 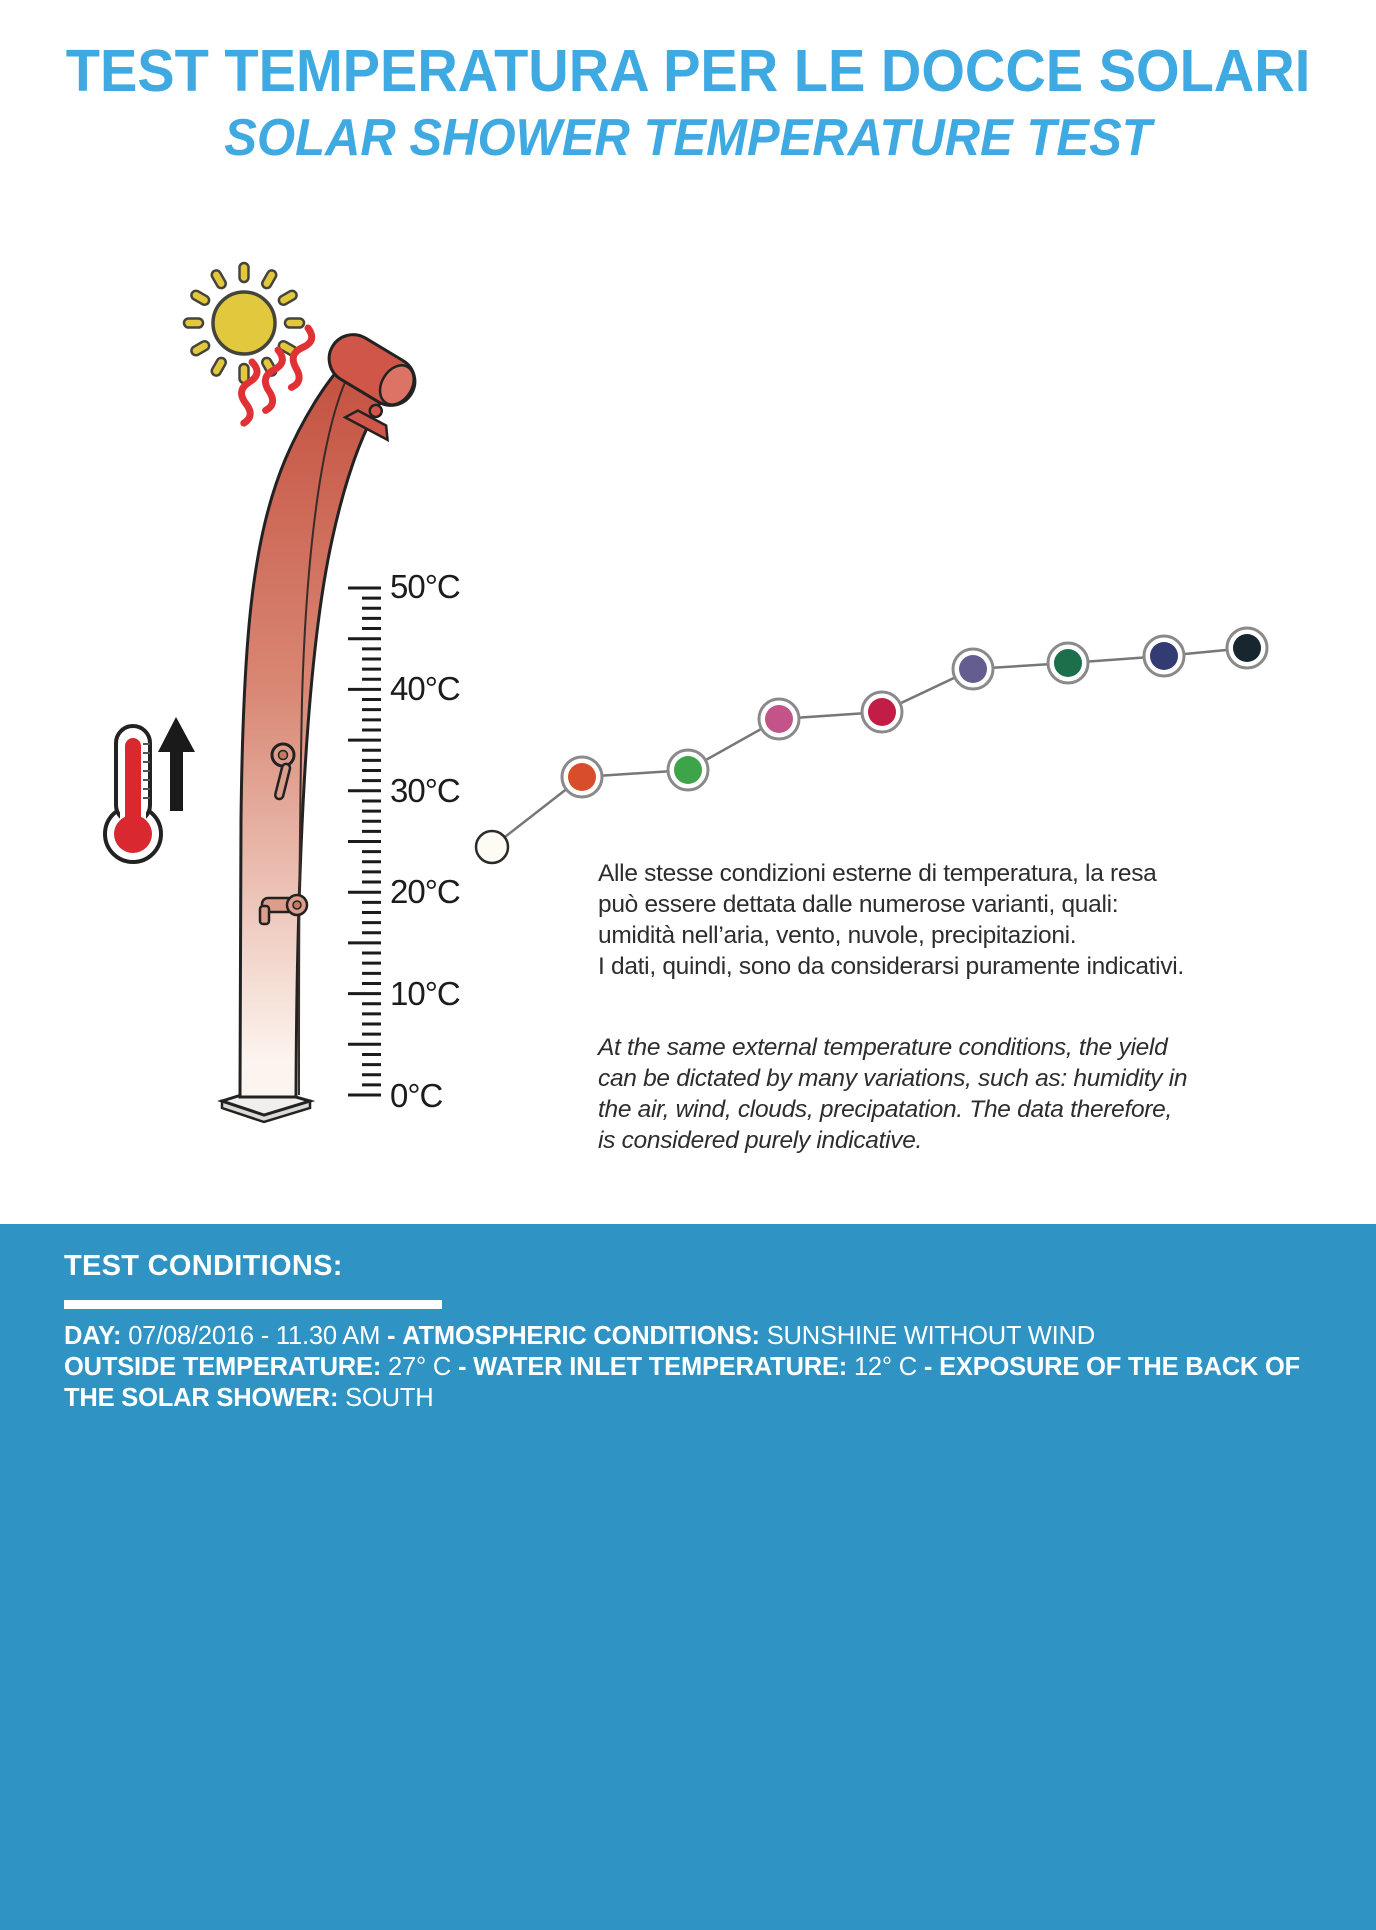 What do you see at coordinates (364, 841) in the screenshot?
I see `temperature-ruler` at bounding box center [364, 841].